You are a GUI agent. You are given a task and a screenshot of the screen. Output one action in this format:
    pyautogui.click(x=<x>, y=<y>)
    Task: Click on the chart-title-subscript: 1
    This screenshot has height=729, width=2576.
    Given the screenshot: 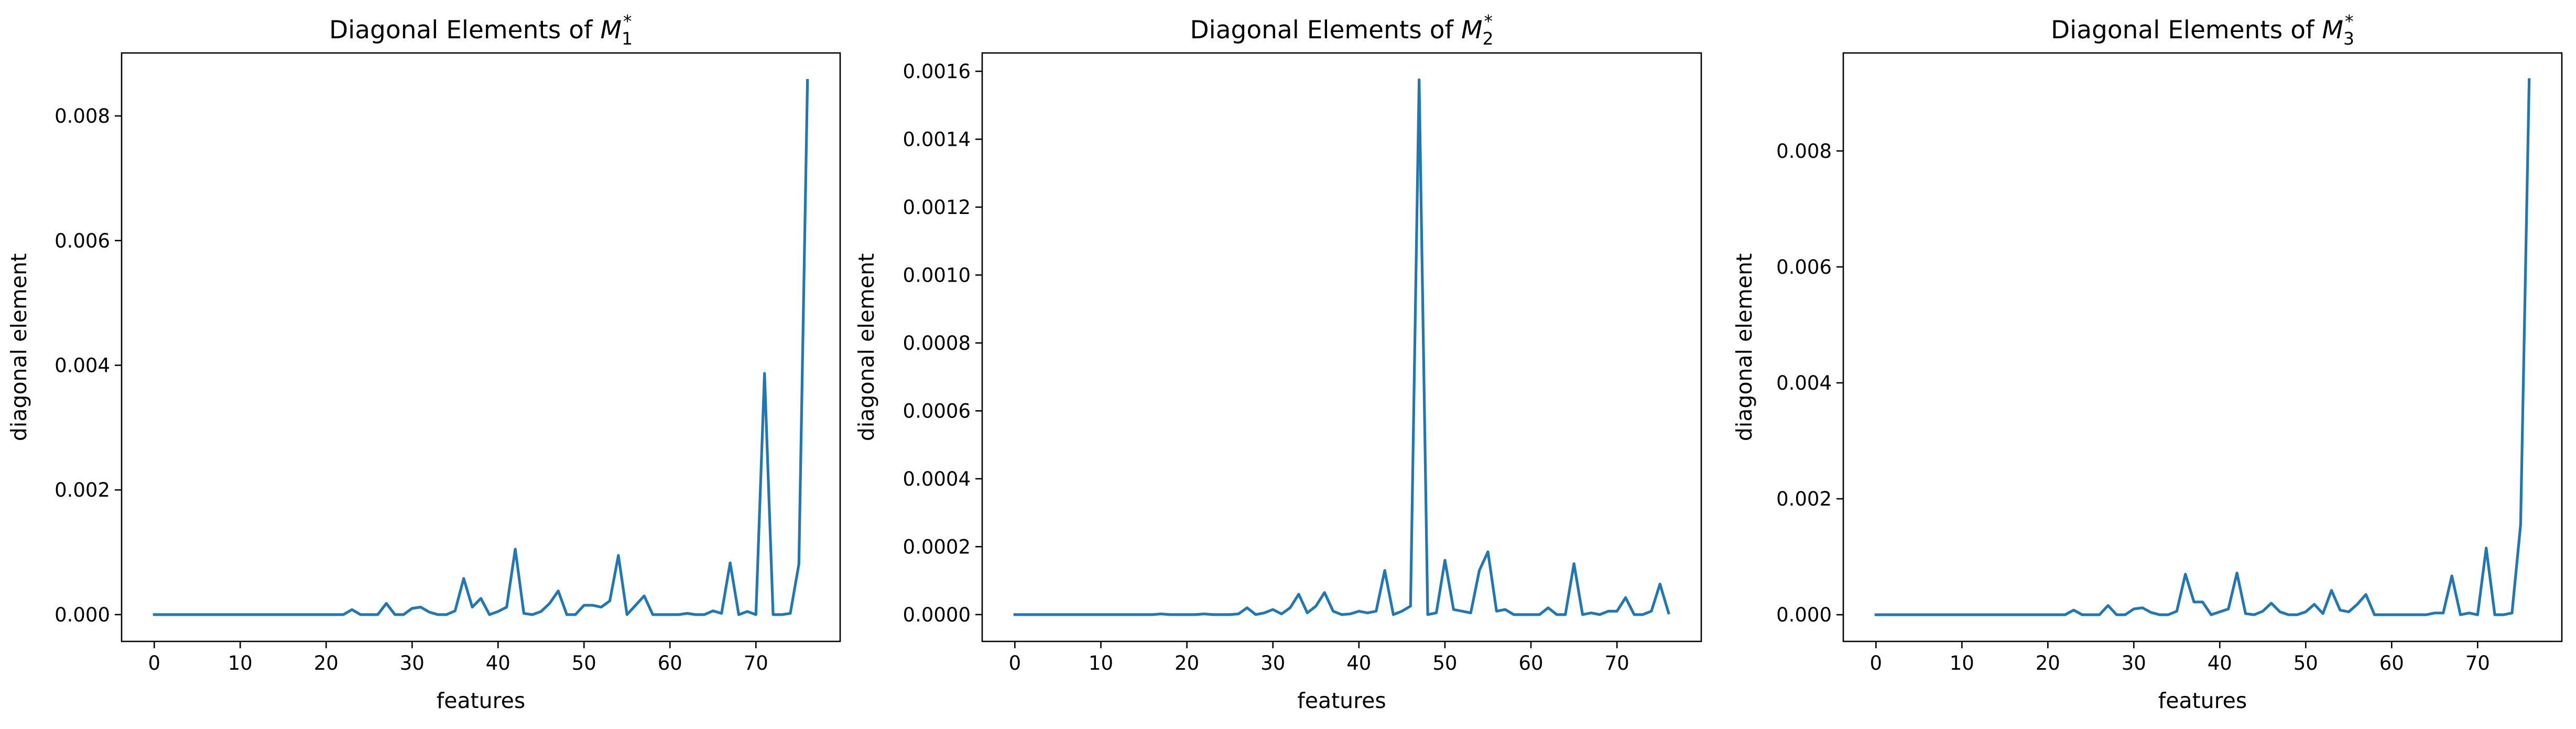 What is the action you would take?
    pyautogui.click(x=627, y=38)
    